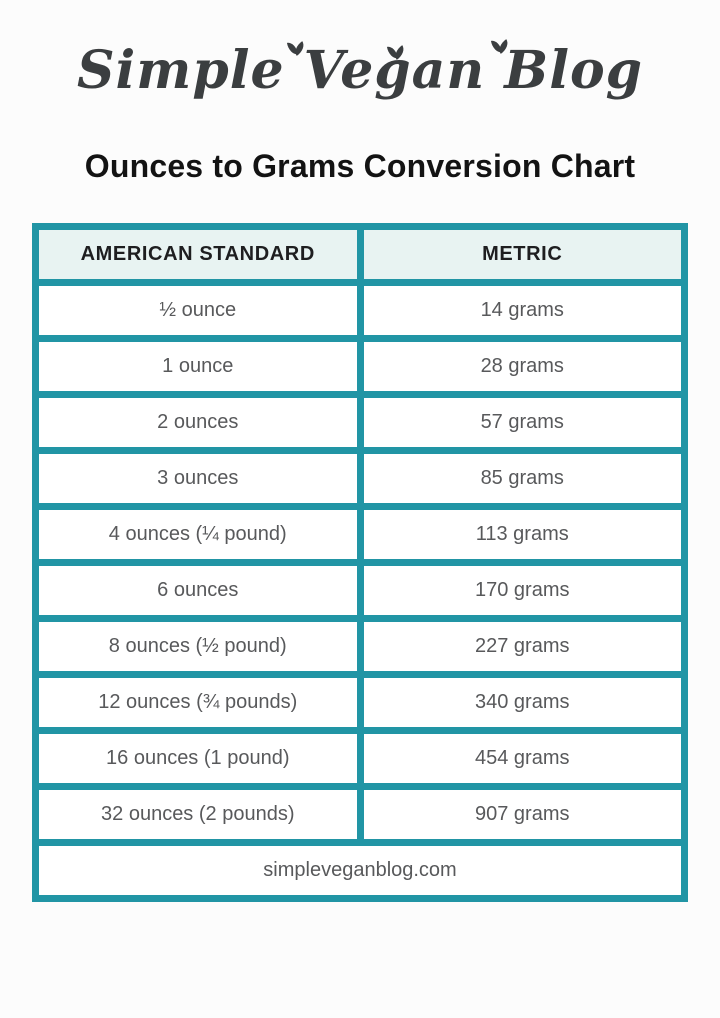 The height and width of the screenshot is (1018, 720). I want to click on column-header-metric: METRIC, so click(522, 254).